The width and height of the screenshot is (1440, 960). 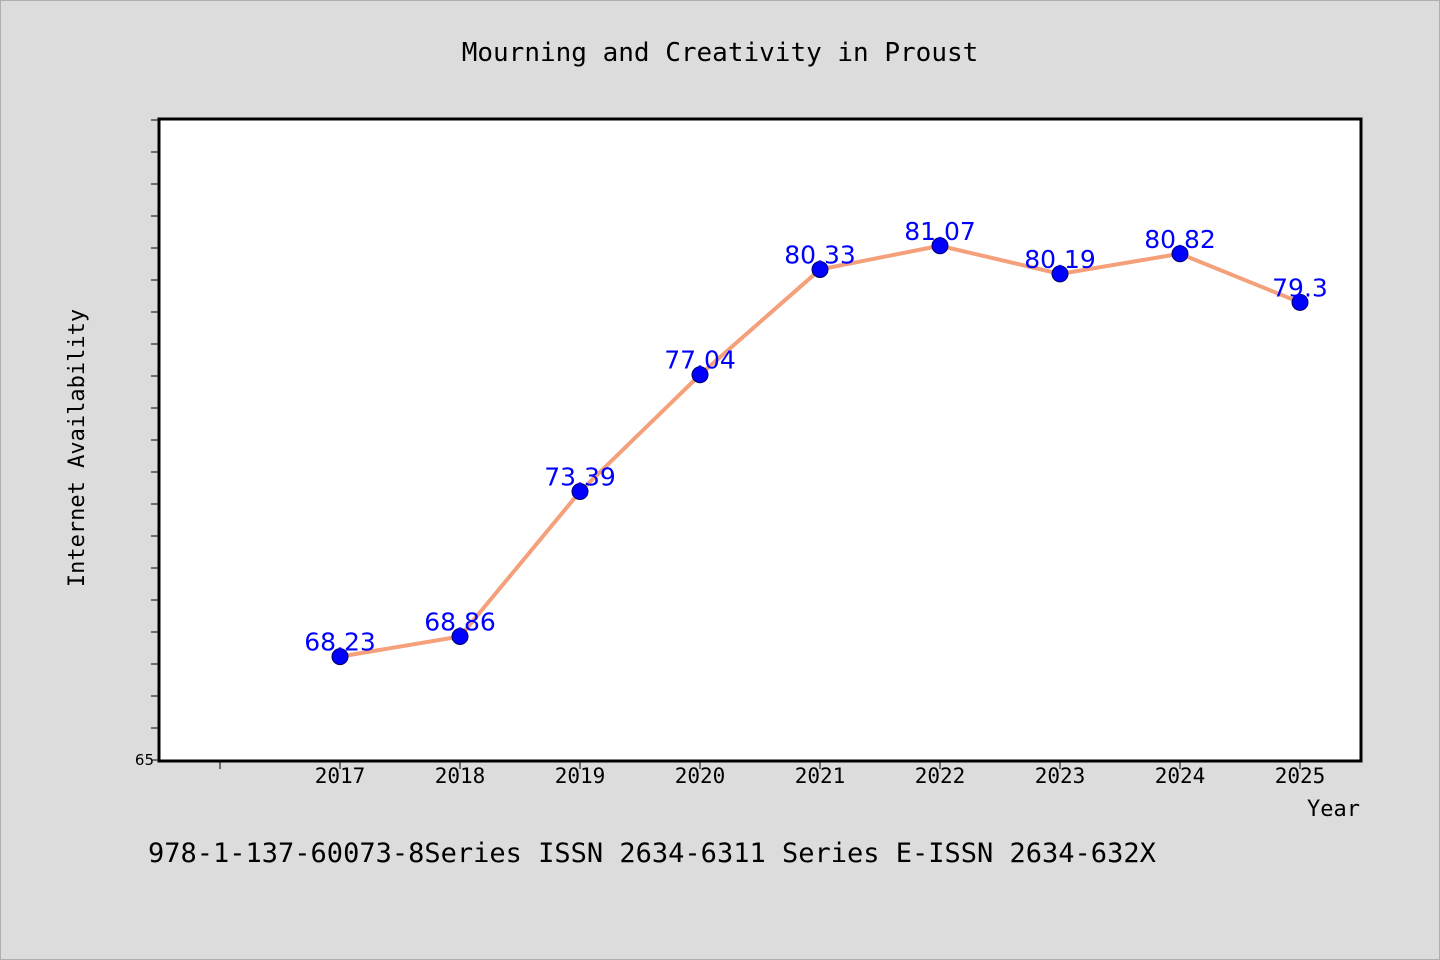 What do you see at coordinates (1180, 239) in the screenshot?
I see `data-label: 80.82` at bounding box center [1180, 239].